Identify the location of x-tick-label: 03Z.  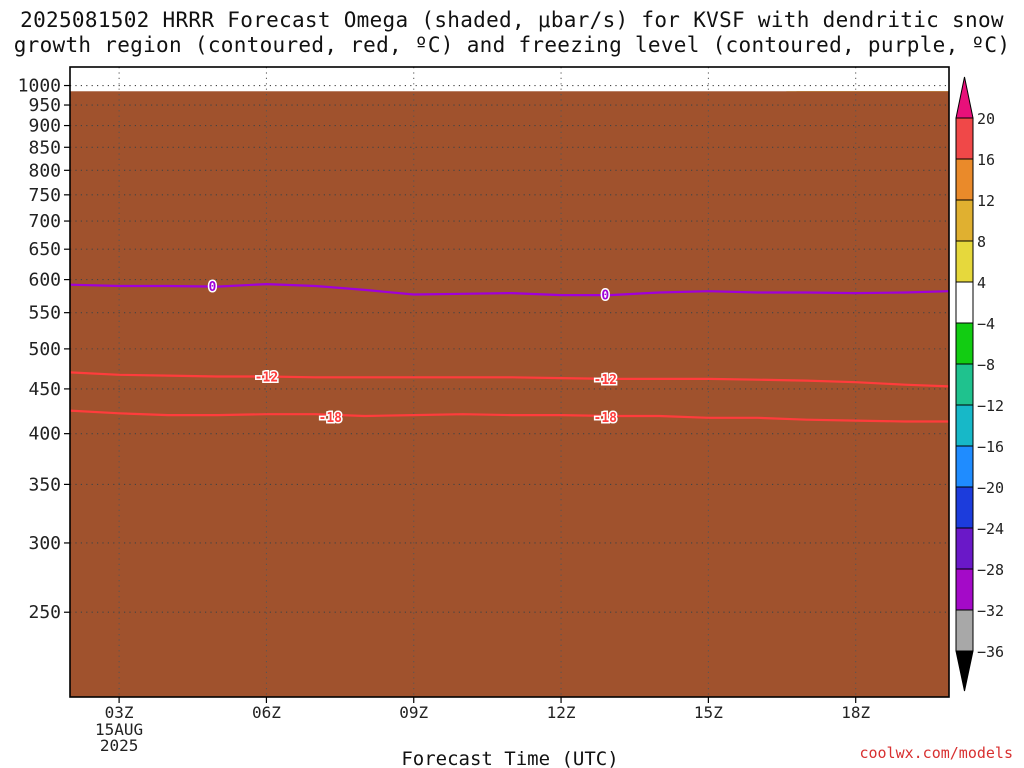
(119, 712).